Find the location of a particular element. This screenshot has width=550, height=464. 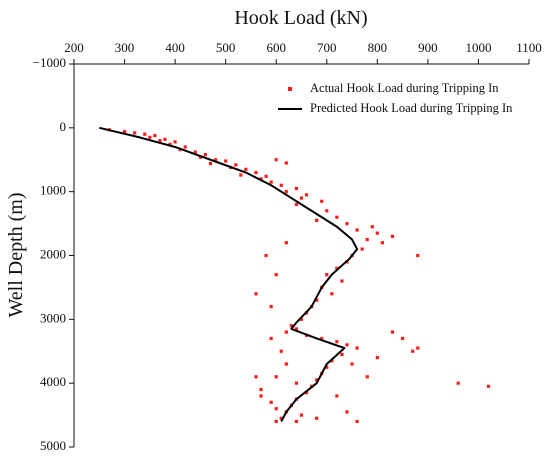

legend-swatch is located at coordinates (290, 89).